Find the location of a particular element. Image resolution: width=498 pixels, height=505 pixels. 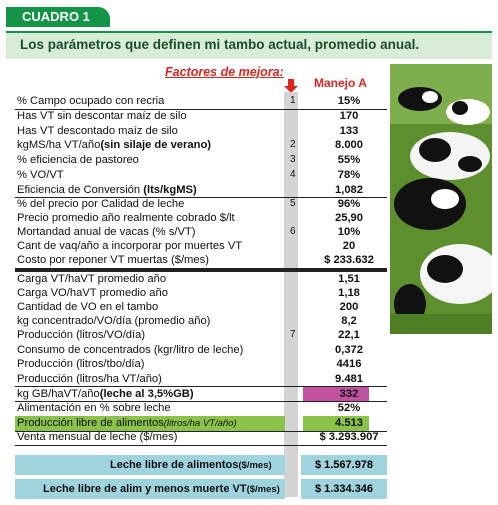

factor-column is located at coordinates (291, 294).